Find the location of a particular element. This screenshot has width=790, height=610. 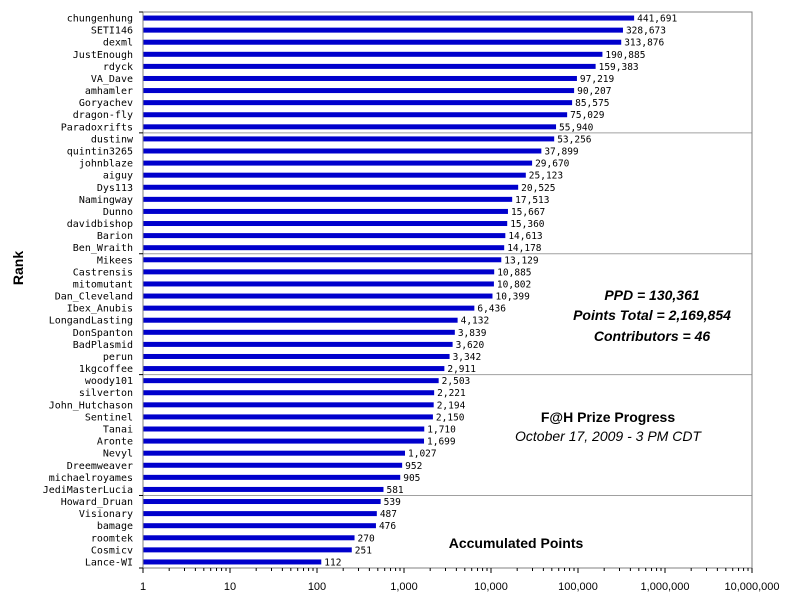

value-label: 25,123 is located at coordinates (546, 176).